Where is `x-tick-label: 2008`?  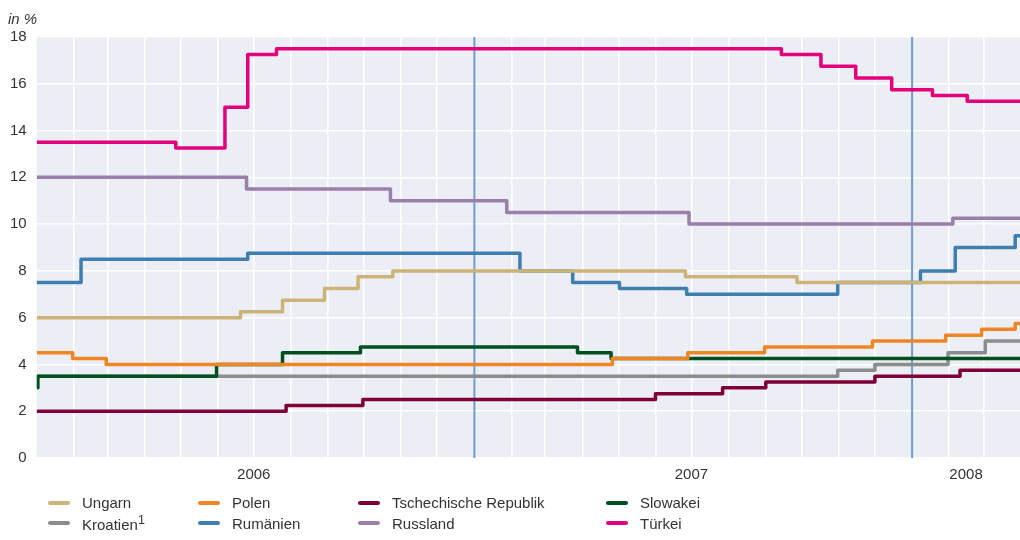 x-tick-label: 2008 is located at coordinates (966, 474).